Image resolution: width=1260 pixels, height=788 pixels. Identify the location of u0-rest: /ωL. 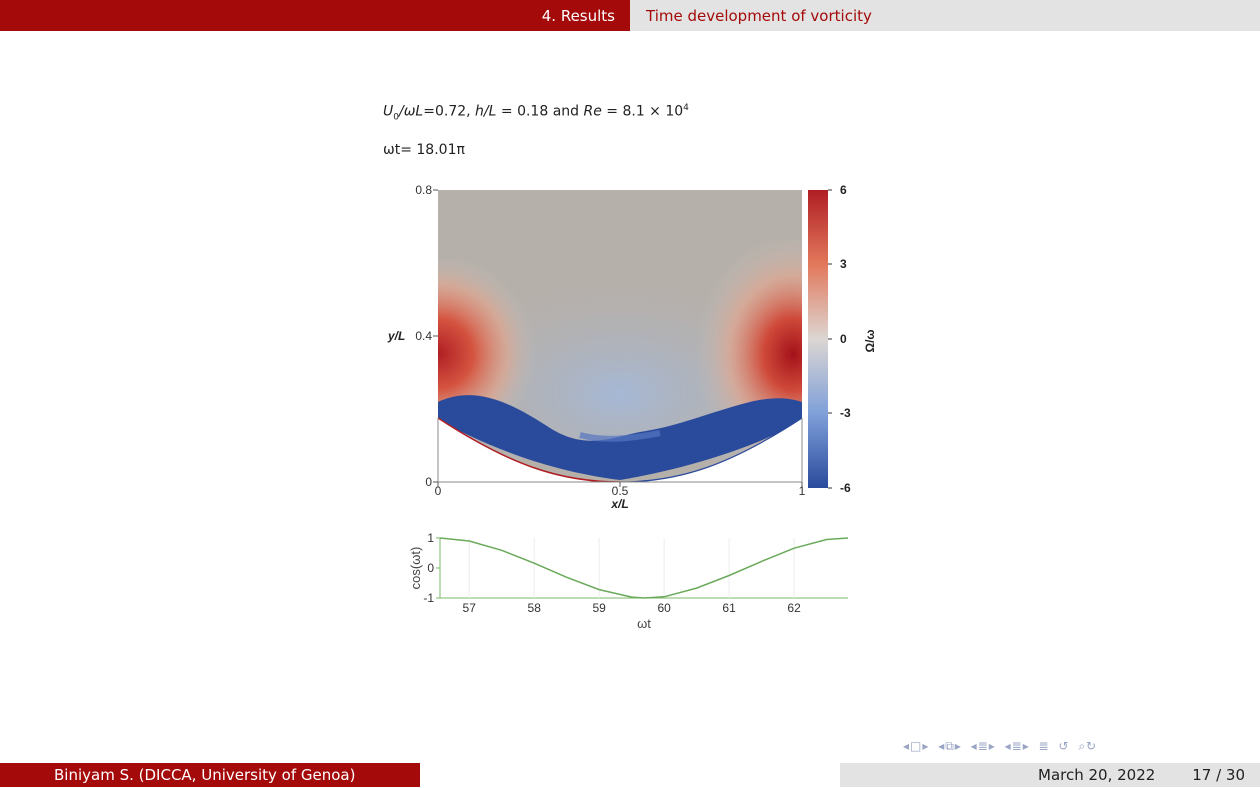
(411, 111).